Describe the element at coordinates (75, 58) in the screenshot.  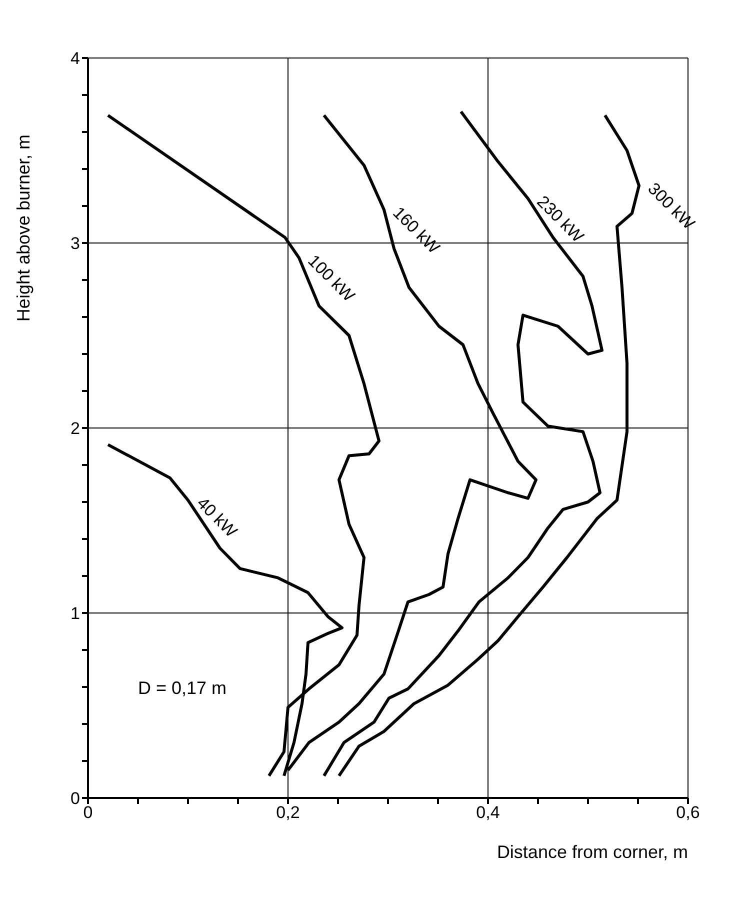
I see `y-tick-label: 4` at that location.